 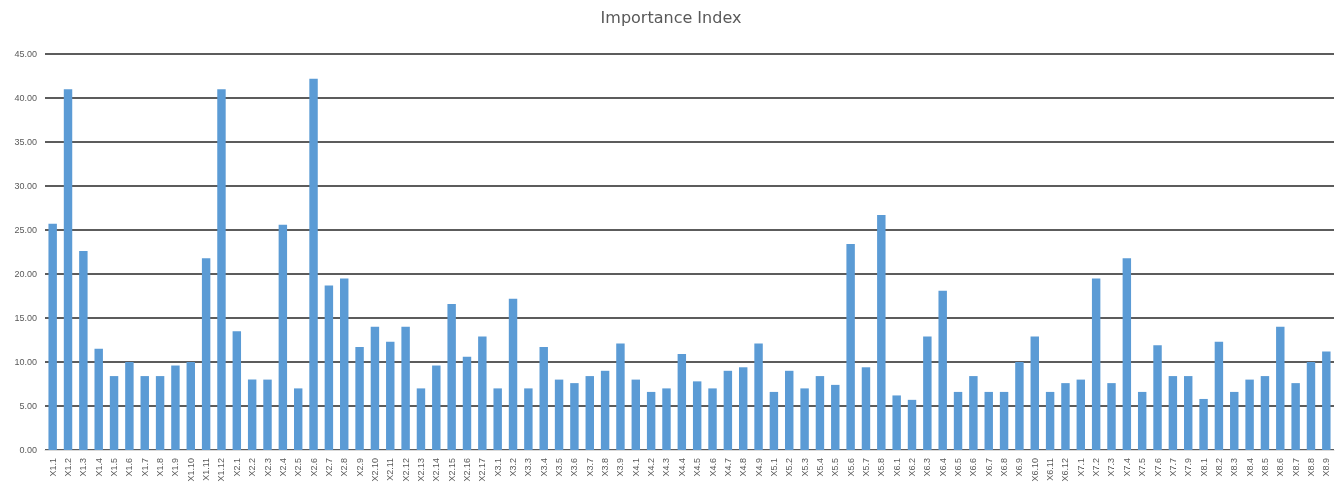 What do you see at coordinates (482, 470) in the screenshot?
I see `x-tick-label: X2.17` at bounding box center [482, 470].